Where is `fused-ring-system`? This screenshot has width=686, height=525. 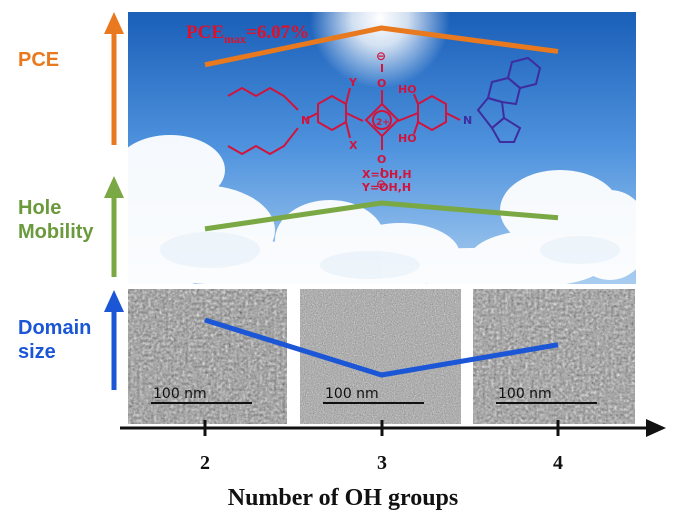 fused-ring-system is located at coordinates (509, 99).